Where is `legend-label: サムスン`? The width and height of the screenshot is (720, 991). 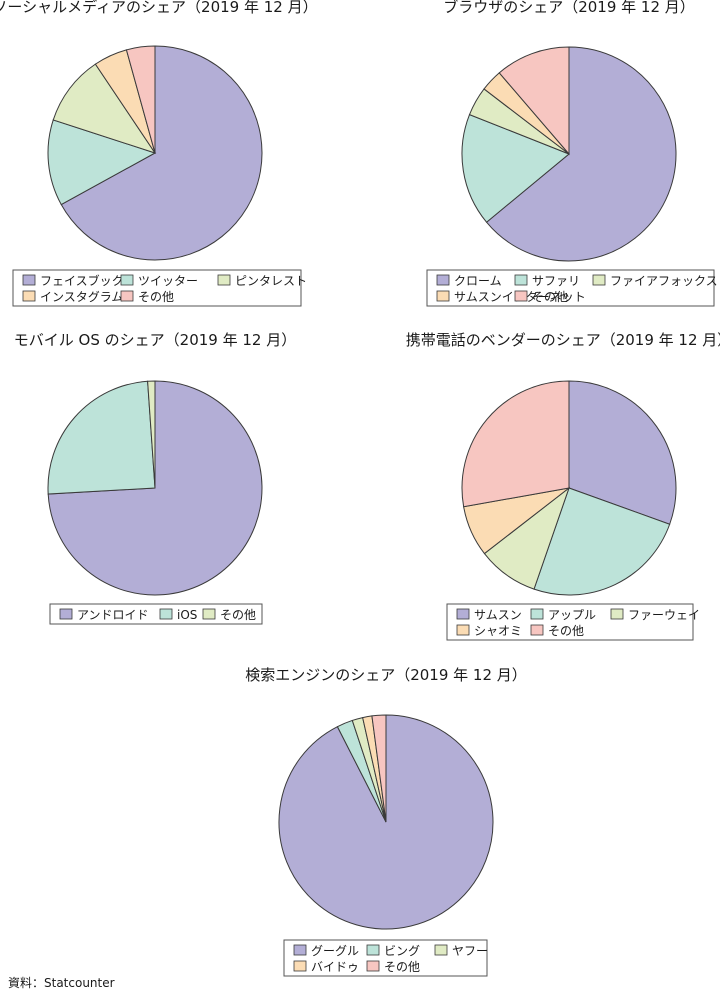
legend-label: サムスン is located at coordinates (498, 615).